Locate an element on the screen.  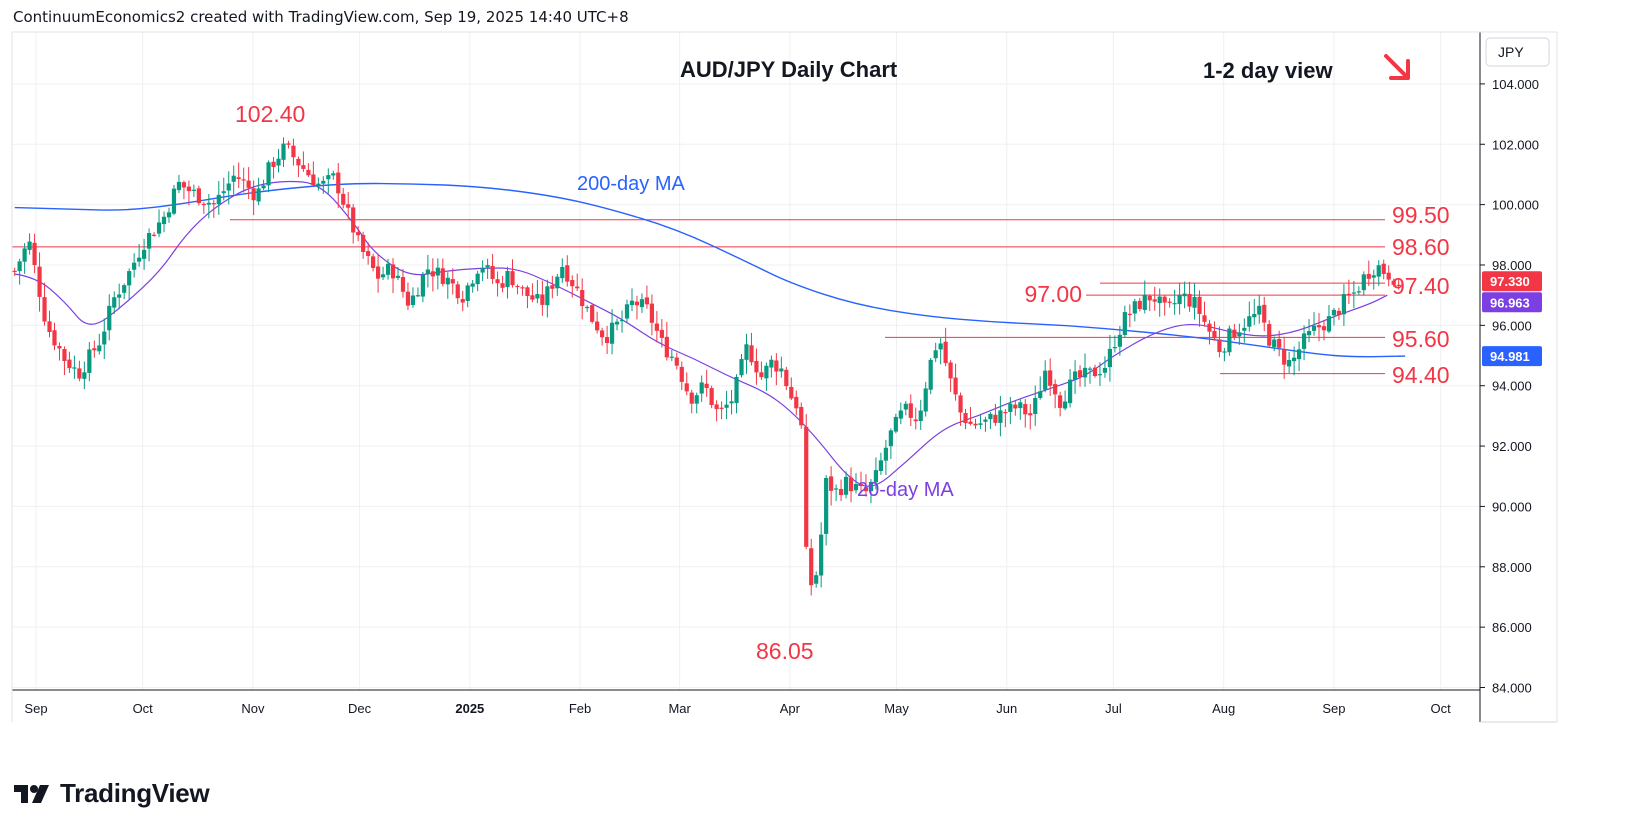
y-axis-tick-label: 102.000 is located at coordinates (1515, 144).